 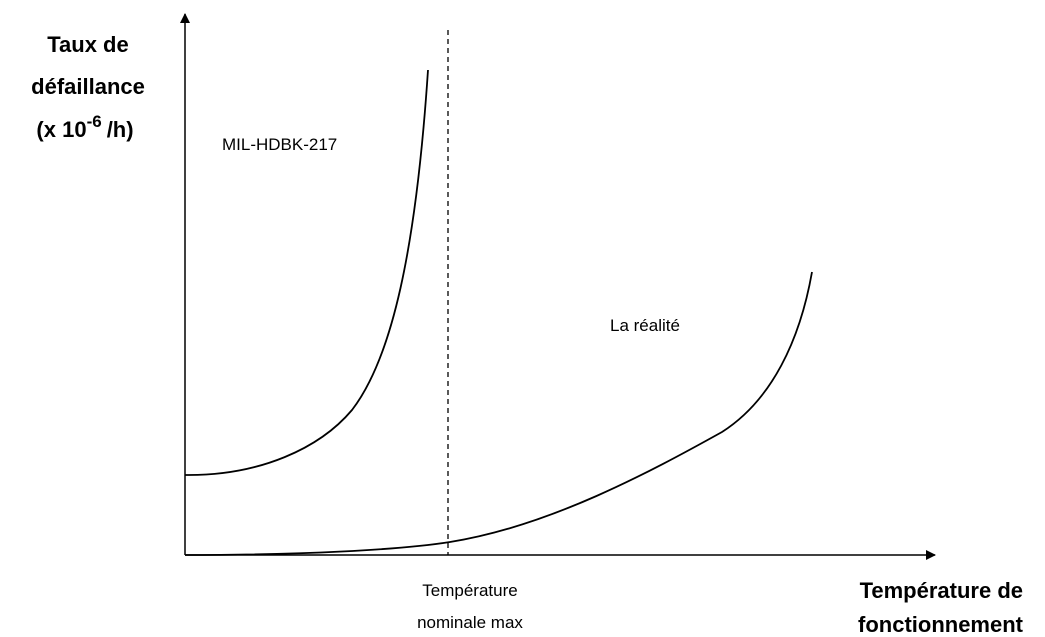 I want to click on y-axis-label-line: défaillance, so click(x=88, y=86).